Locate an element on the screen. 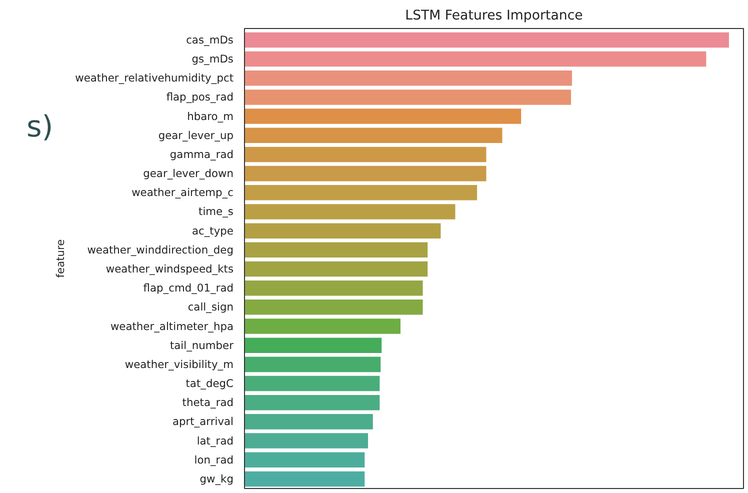 The image size is (748, 493). y-tick-label: weather_altimeter_hpa is located at coordinates (172, 326).